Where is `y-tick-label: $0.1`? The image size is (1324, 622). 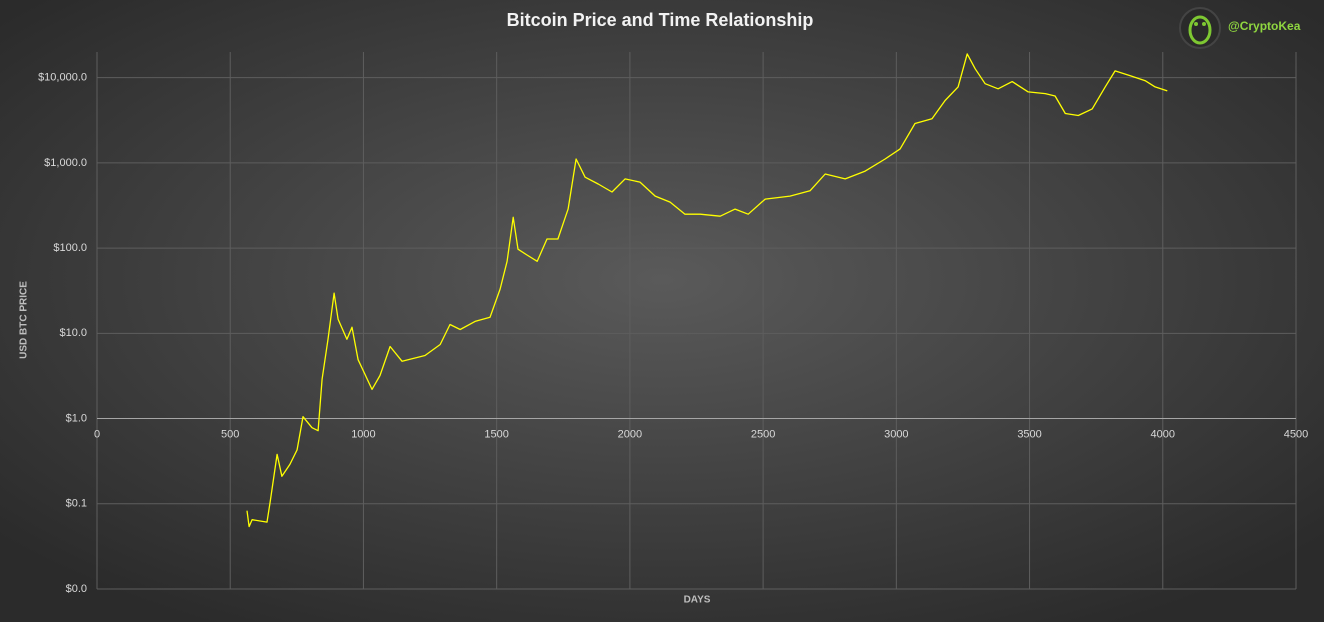 y-tick-label: $0.1 is located at coordinates (76, 504).